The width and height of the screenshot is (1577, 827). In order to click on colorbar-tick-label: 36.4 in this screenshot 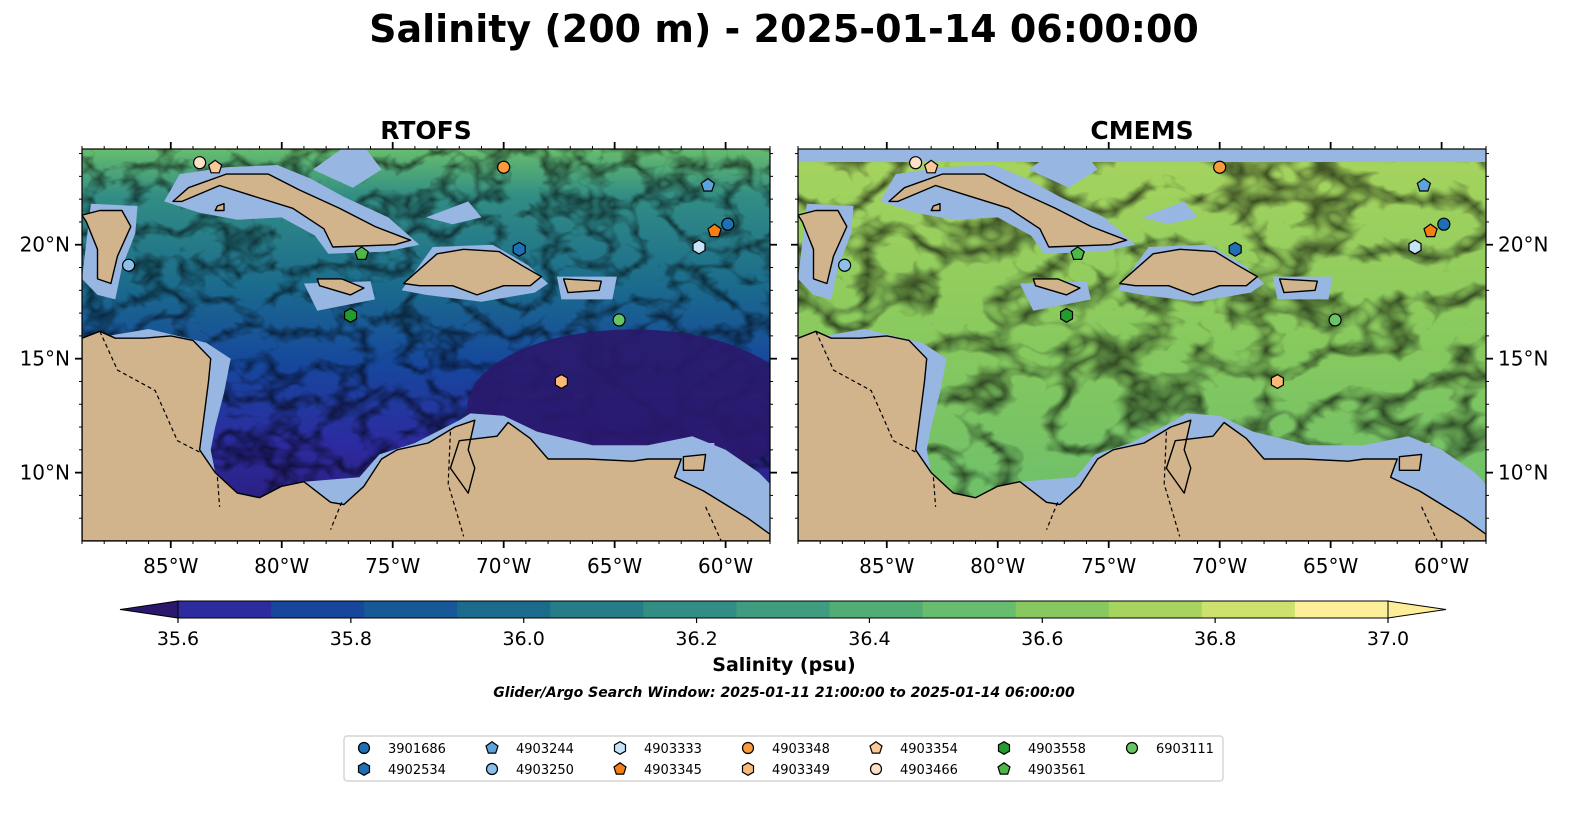, I will do `click(869, 639)`.